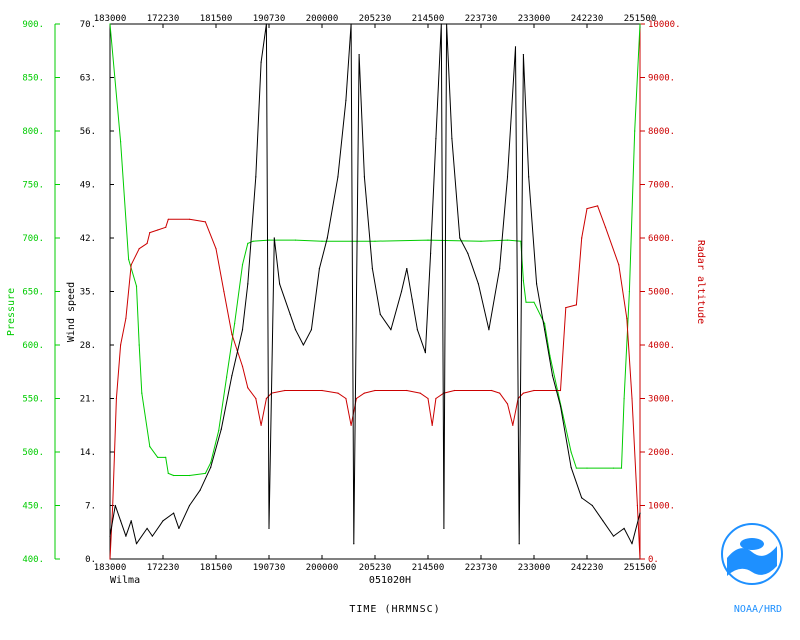 The height and width of the screenshot is (640, 800). Describe the element at coordinates (758, 609) in the screenshot. I see `logo-text: NOAA/HRD` at that location.